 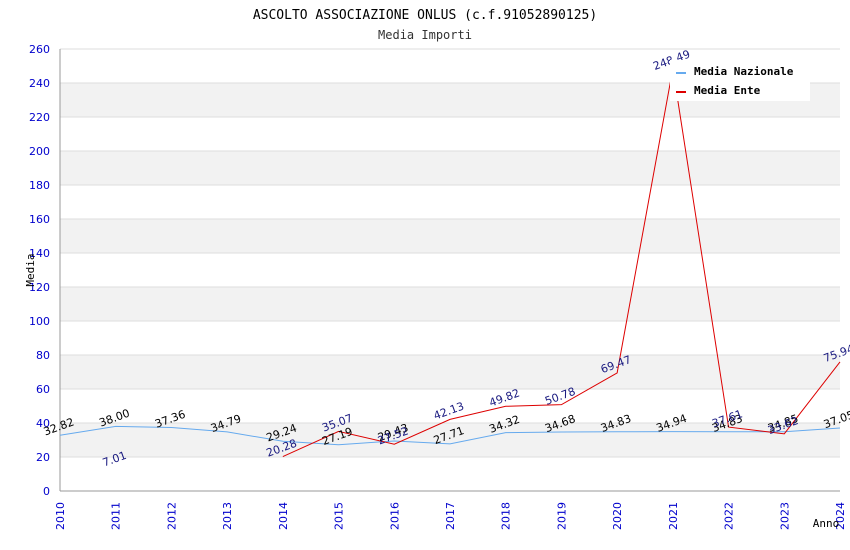 What do you see at coordinates (673, 516) in the screenshot?
I see `x-tick-label: 2021` at bounding box center [673, 516].